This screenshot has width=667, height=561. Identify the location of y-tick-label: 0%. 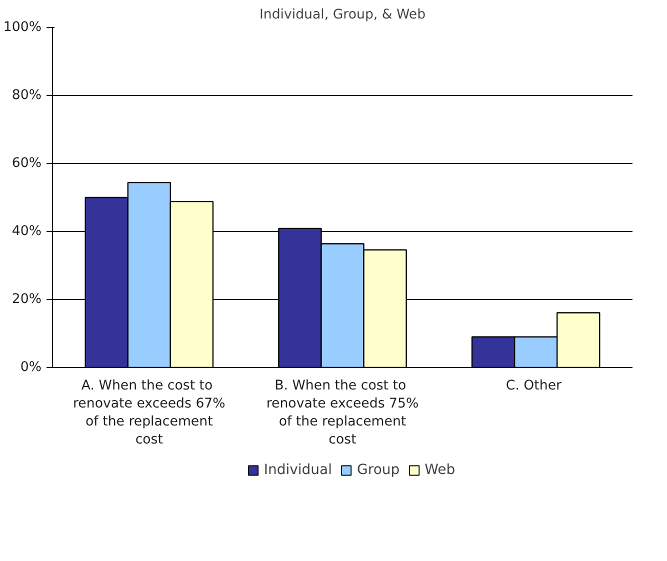
(31, 367).